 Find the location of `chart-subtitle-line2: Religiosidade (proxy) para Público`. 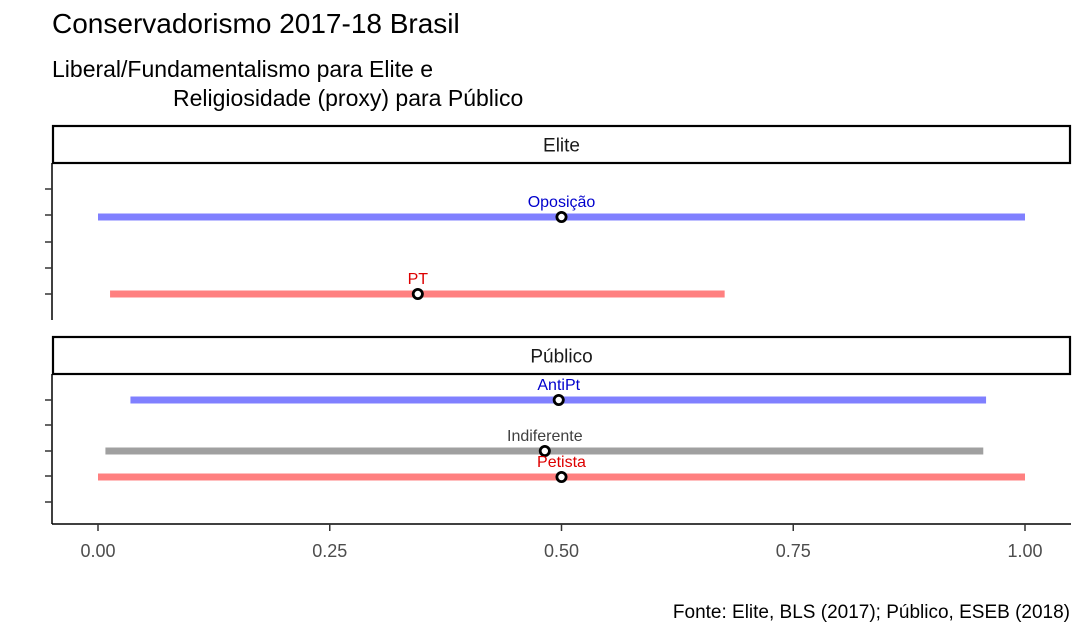

chart-subtitle-line2: Religiosidade (proxy) para Público is located at coordinates (348, 98).